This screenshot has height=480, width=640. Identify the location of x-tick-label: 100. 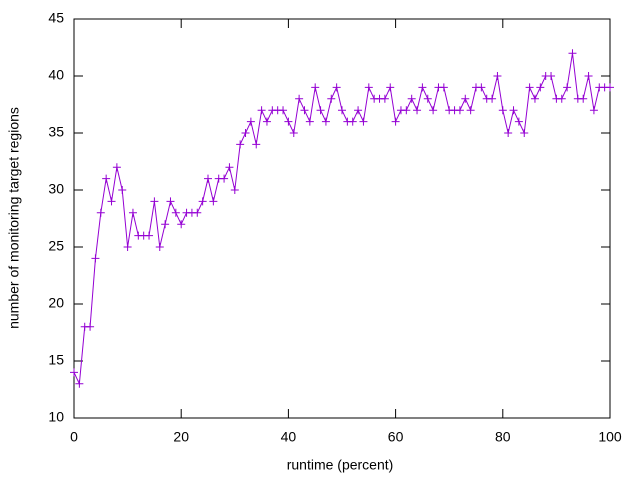
(610, 437).